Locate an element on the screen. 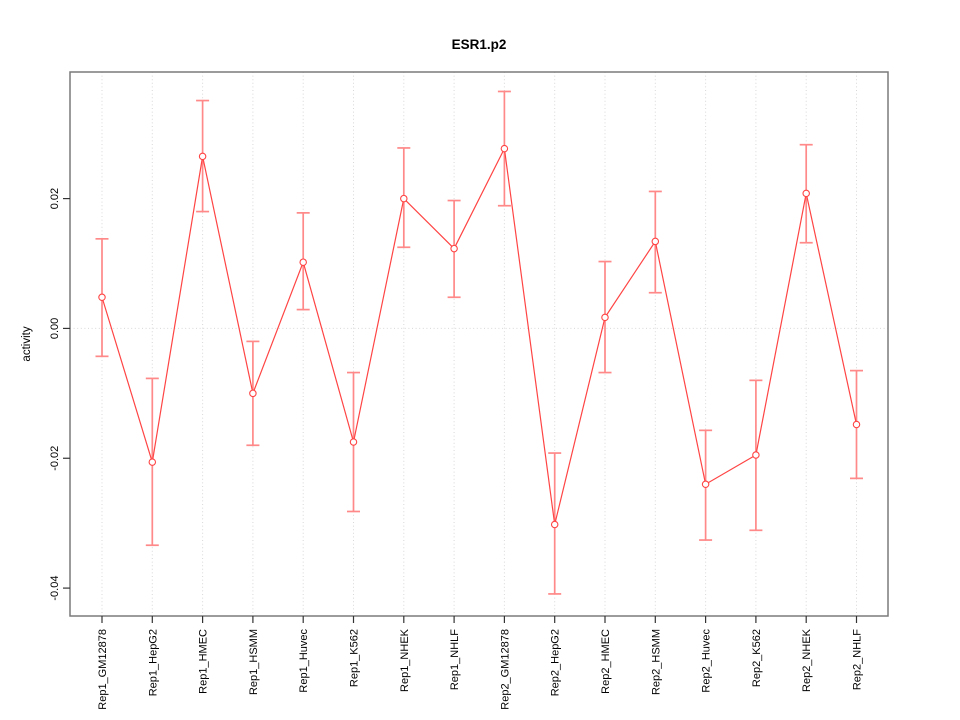 The height and width of the screenshot is (720, 960). x-axis-label: Rep2_Huvec is located at coordinates (707, 661).